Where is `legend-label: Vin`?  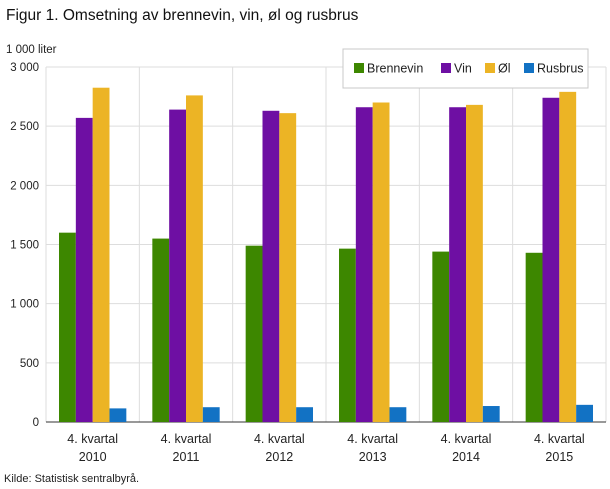 legend-label: Vin is located at coordinates (463, 69).